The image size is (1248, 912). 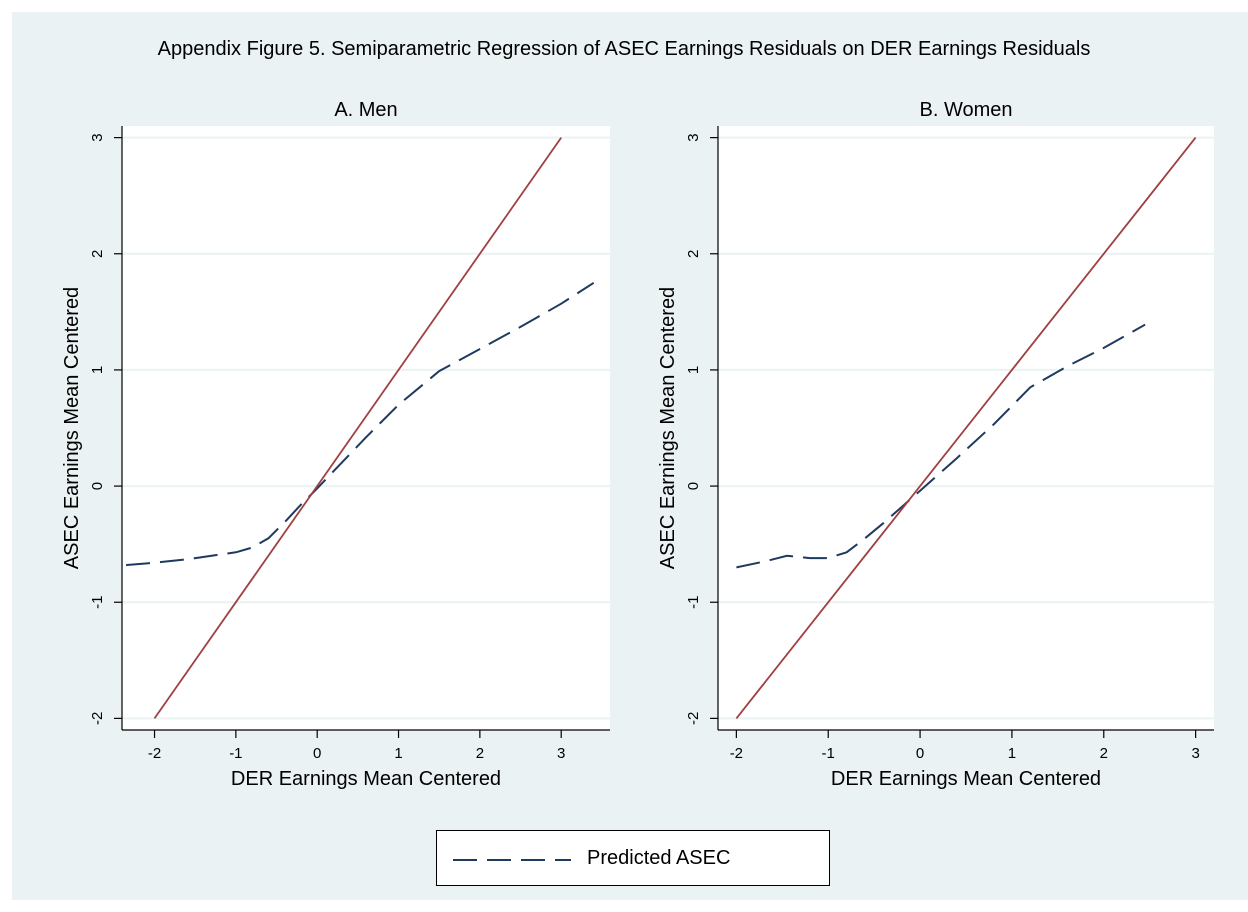 I want to click on men-y-tick-label-4: 2, so click(x=97, y=254).